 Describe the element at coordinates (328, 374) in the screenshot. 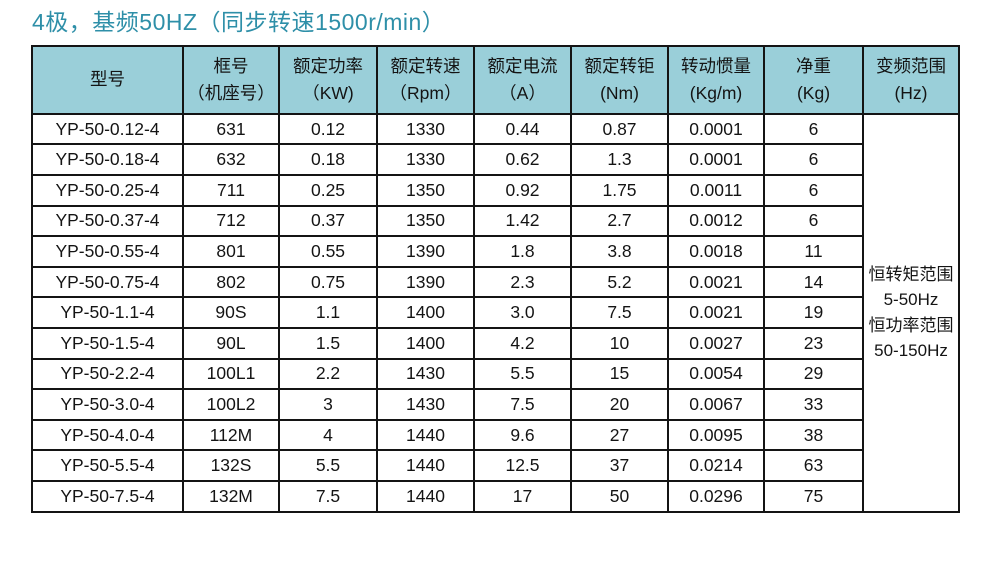

I see `cell-power: 2.2` at that location.